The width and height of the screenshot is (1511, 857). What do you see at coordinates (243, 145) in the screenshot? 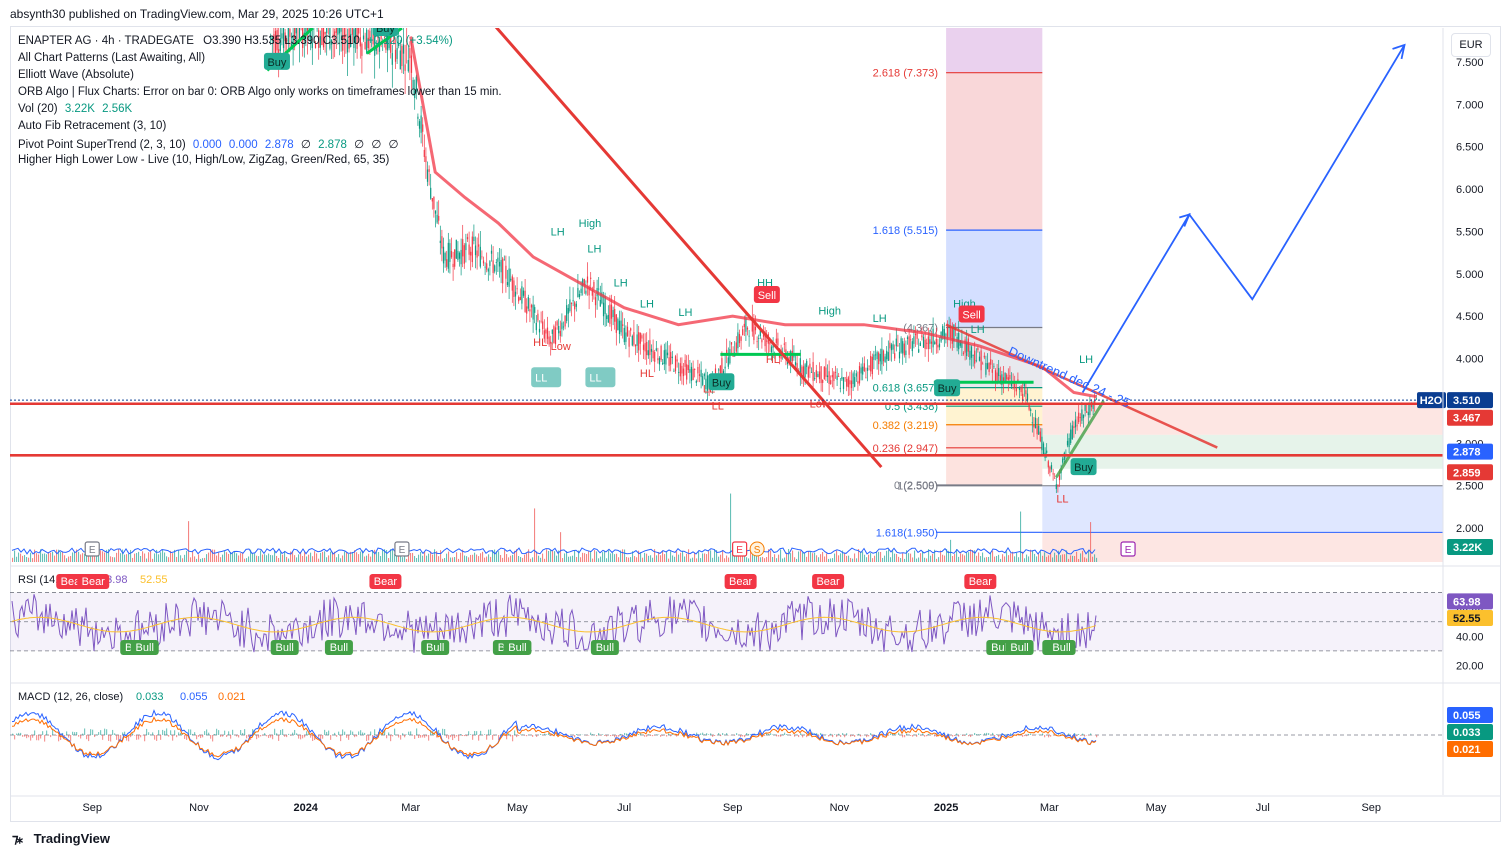
I see `legend-pivot-value-2: 0.000` at bounding box center [243, 145].